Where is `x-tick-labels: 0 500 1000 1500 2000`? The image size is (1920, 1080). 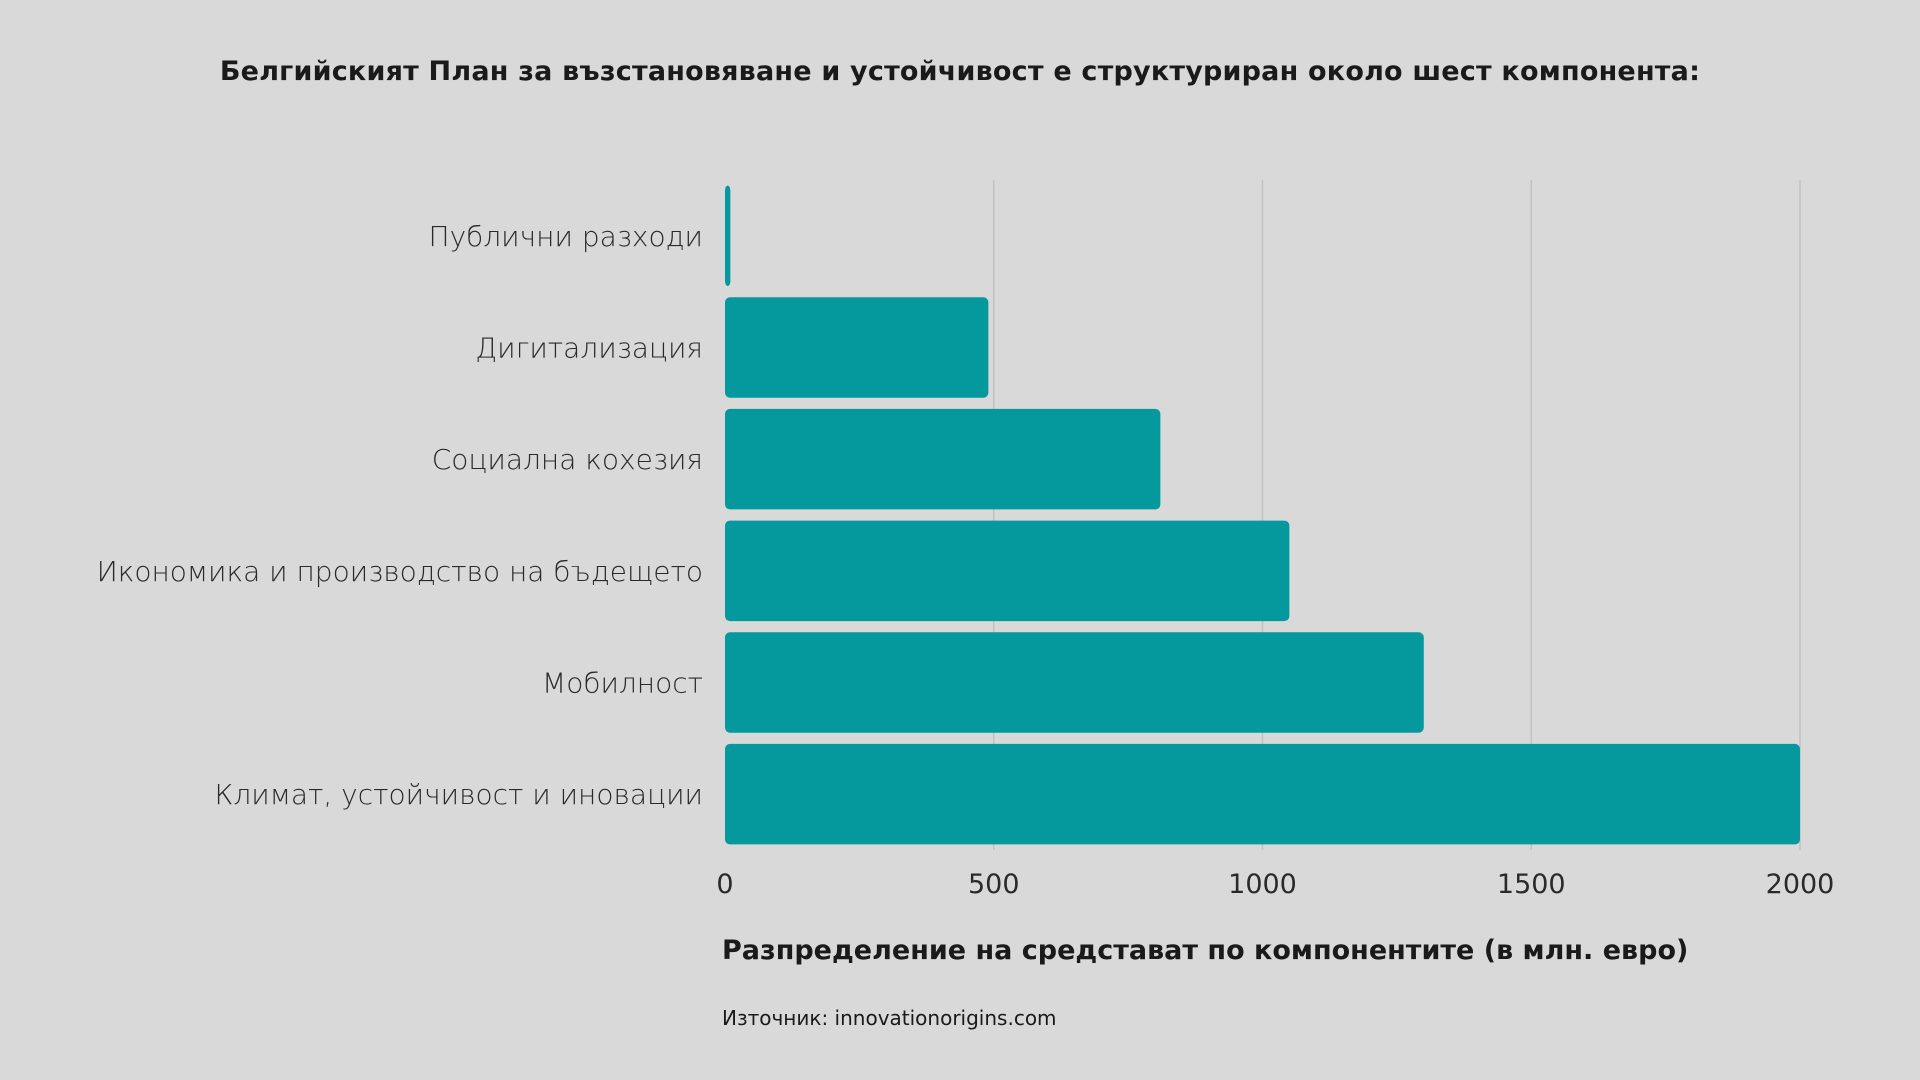
x-tick-labels: 0 500 1000 1500 2000 is located at coordinates (1275, 884).